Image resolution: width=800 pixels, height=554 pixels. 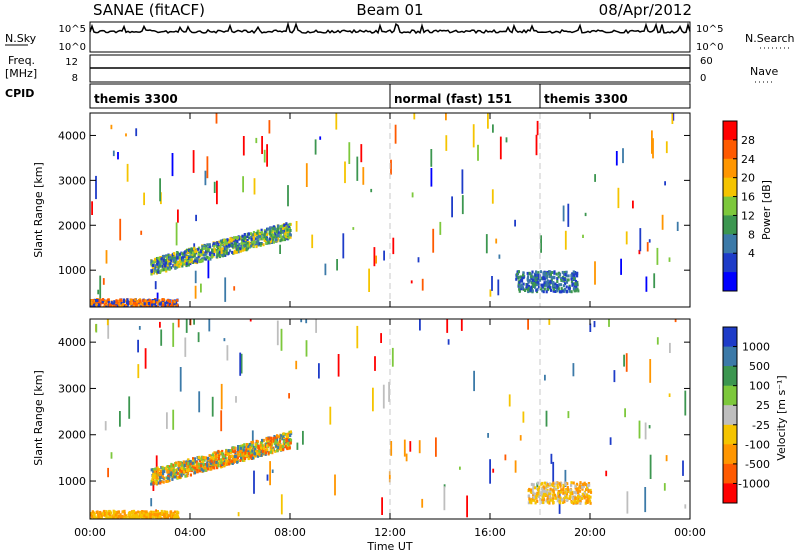 I want to click on freq-label-line2: [MHz], so click(x=21, y=73).